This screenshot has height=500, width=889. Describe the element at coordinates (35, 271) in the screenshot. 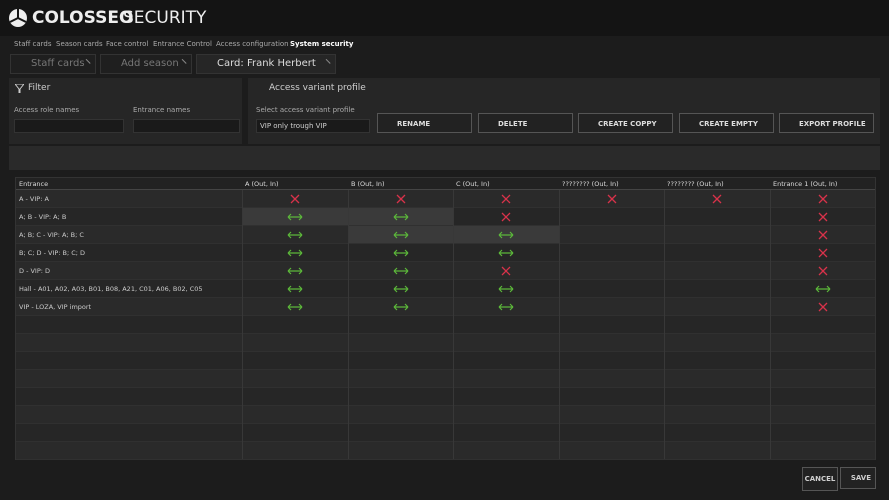

I see `row-label: D - VIP: D` at that location.